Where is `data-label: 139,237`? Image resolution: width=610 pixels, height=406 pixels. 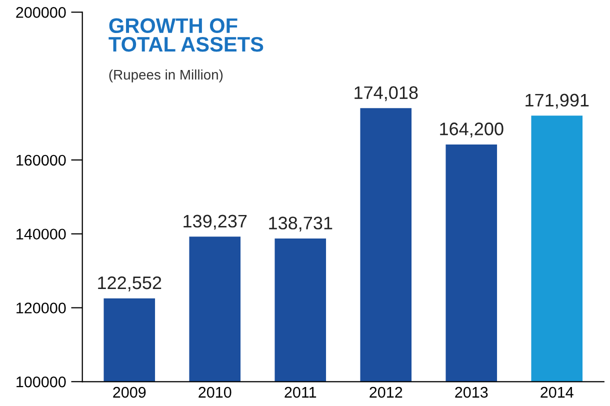
data-label: 139,237 is located at coordinates (215, 222).